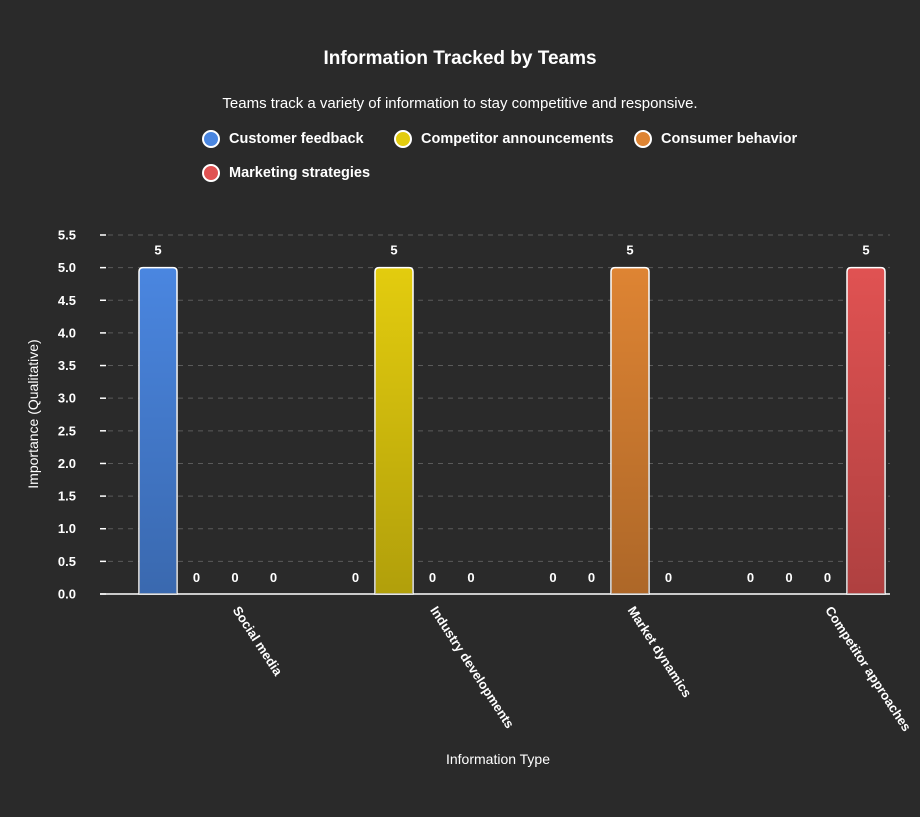  What do you see at coordinates (67, 528) in the screenshot?
I see `y-tick-label: 1.0` at bounding box center [67, 528].